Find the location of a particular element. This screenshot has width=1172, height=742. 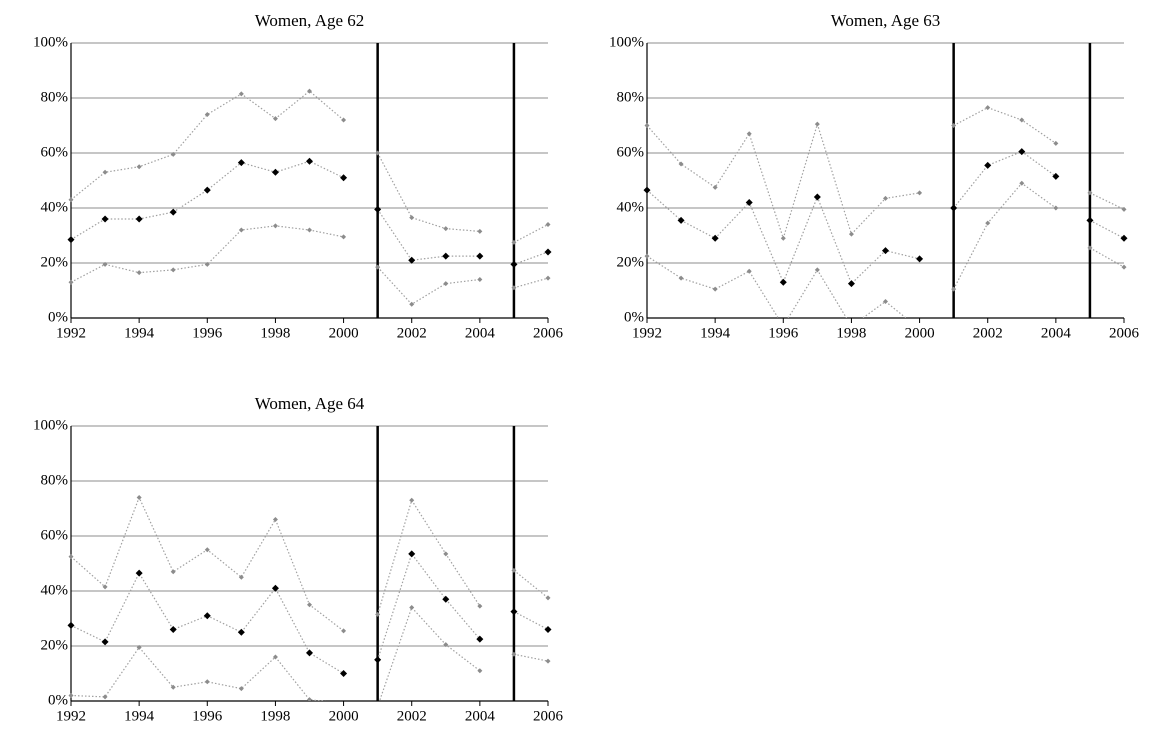

chart-title: Women, Age 64 is located at coordinates (310, 403).